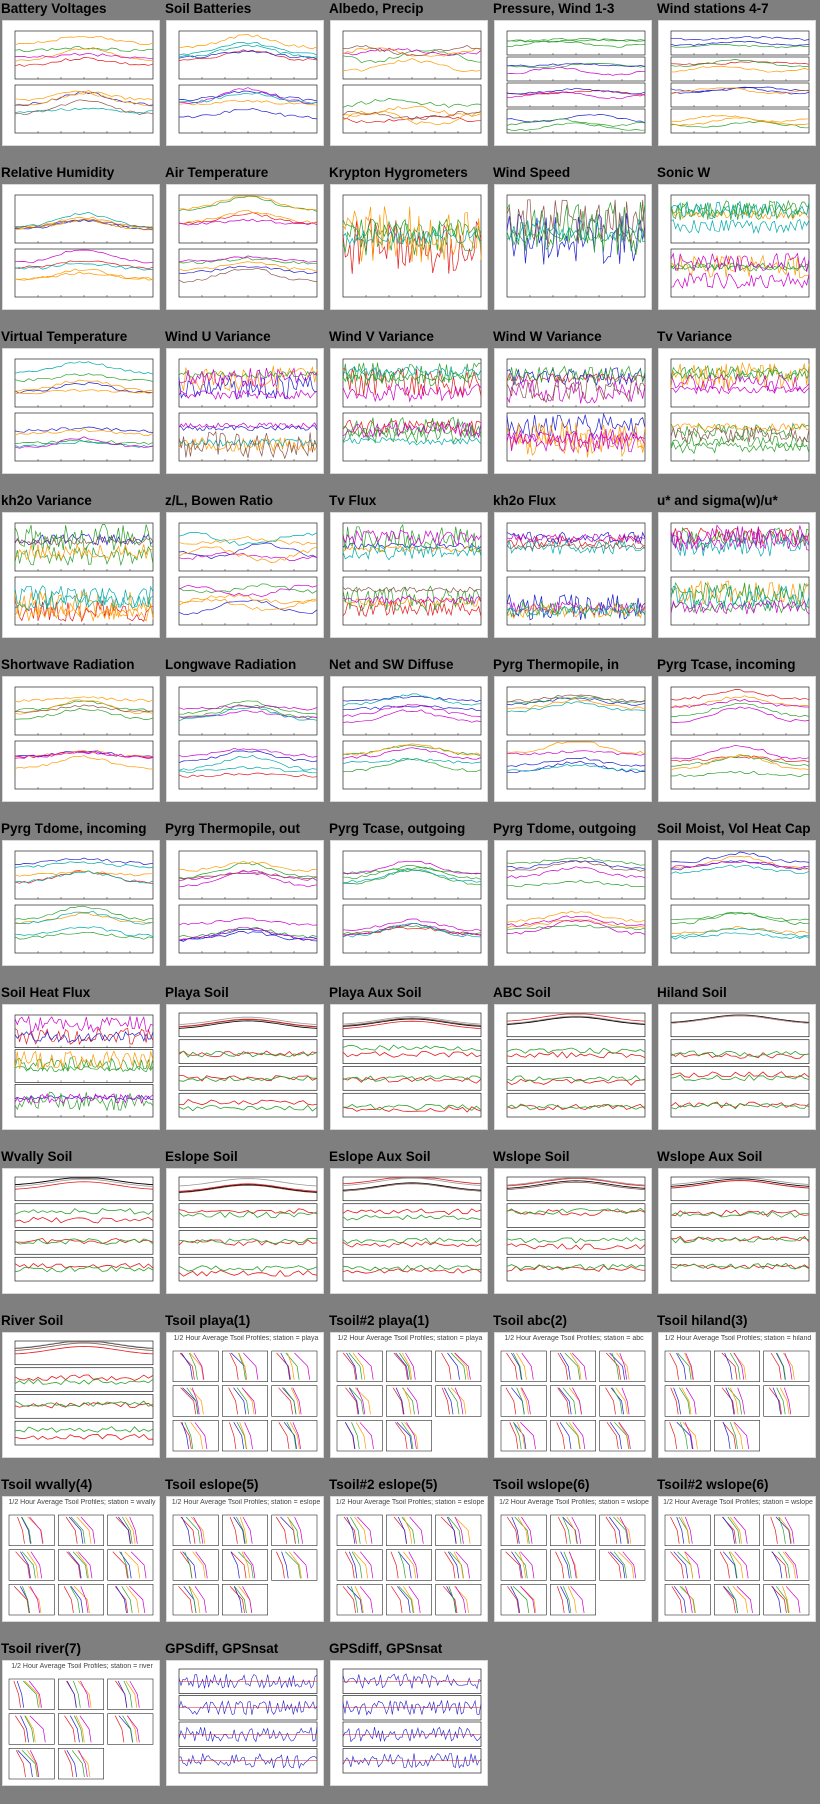  I want to click on plot-tile: Tv Variance, so click(738, 410).